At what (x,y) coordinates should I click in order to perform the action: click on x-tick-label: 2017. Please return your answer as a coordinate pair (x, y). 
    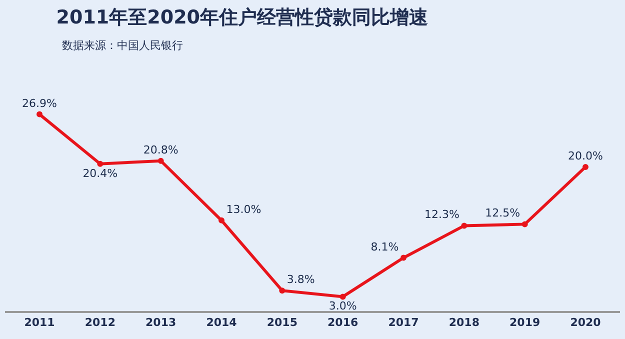
    Looking at the image, I should click on (403, 322).